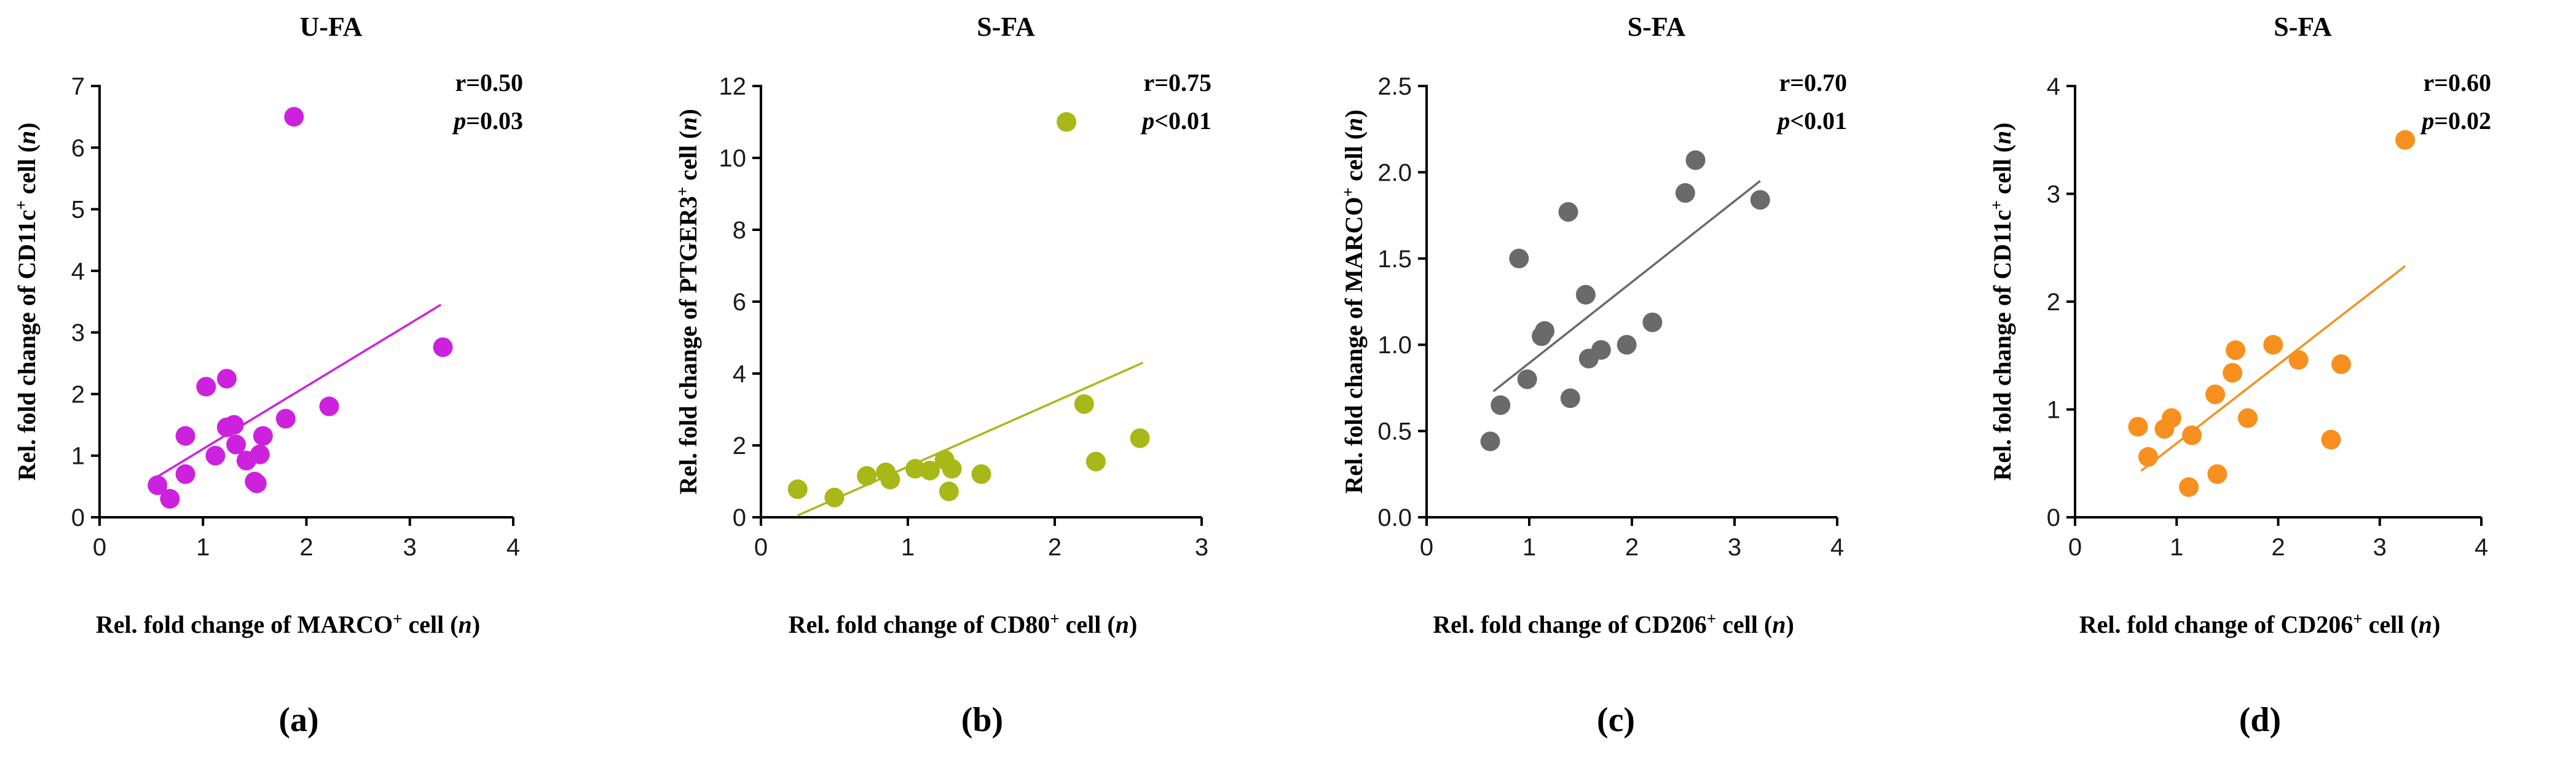  I want to click on y-tick-label: 7, so click(78, 86).